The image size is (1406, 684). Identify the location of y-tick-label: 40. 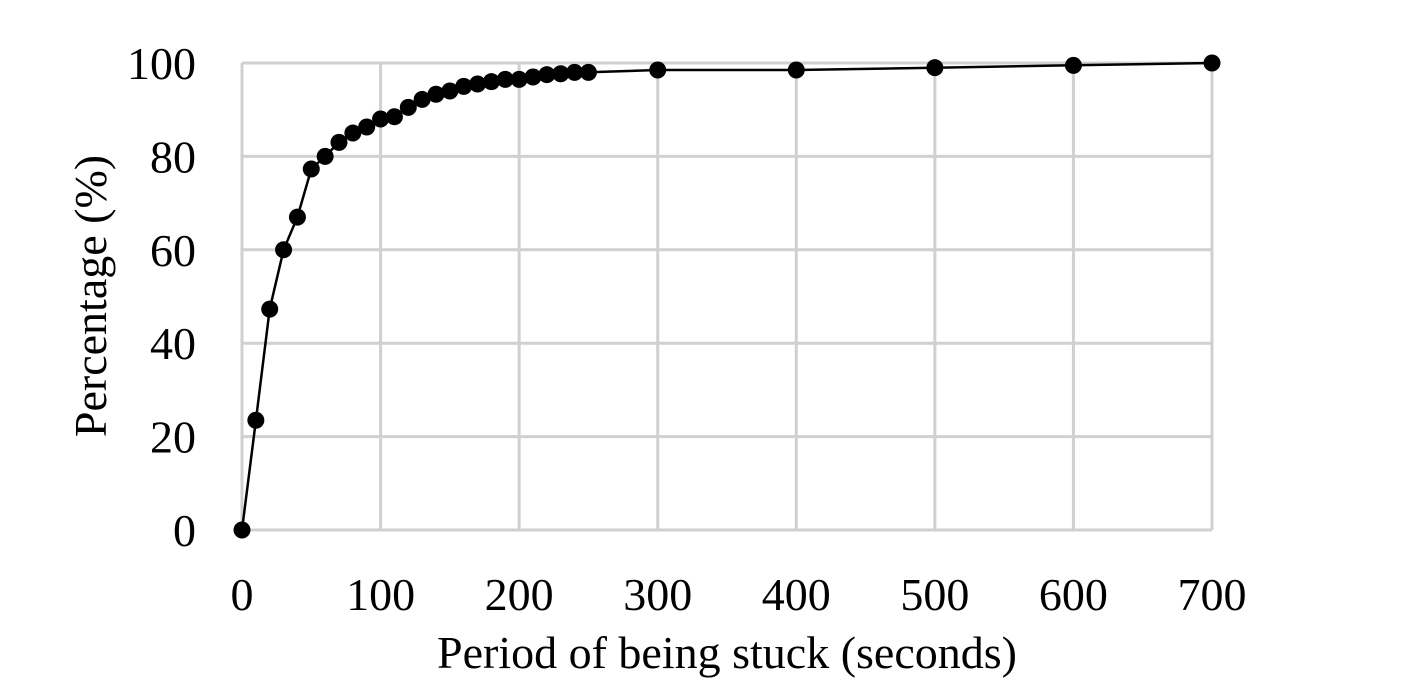
(173, 343).